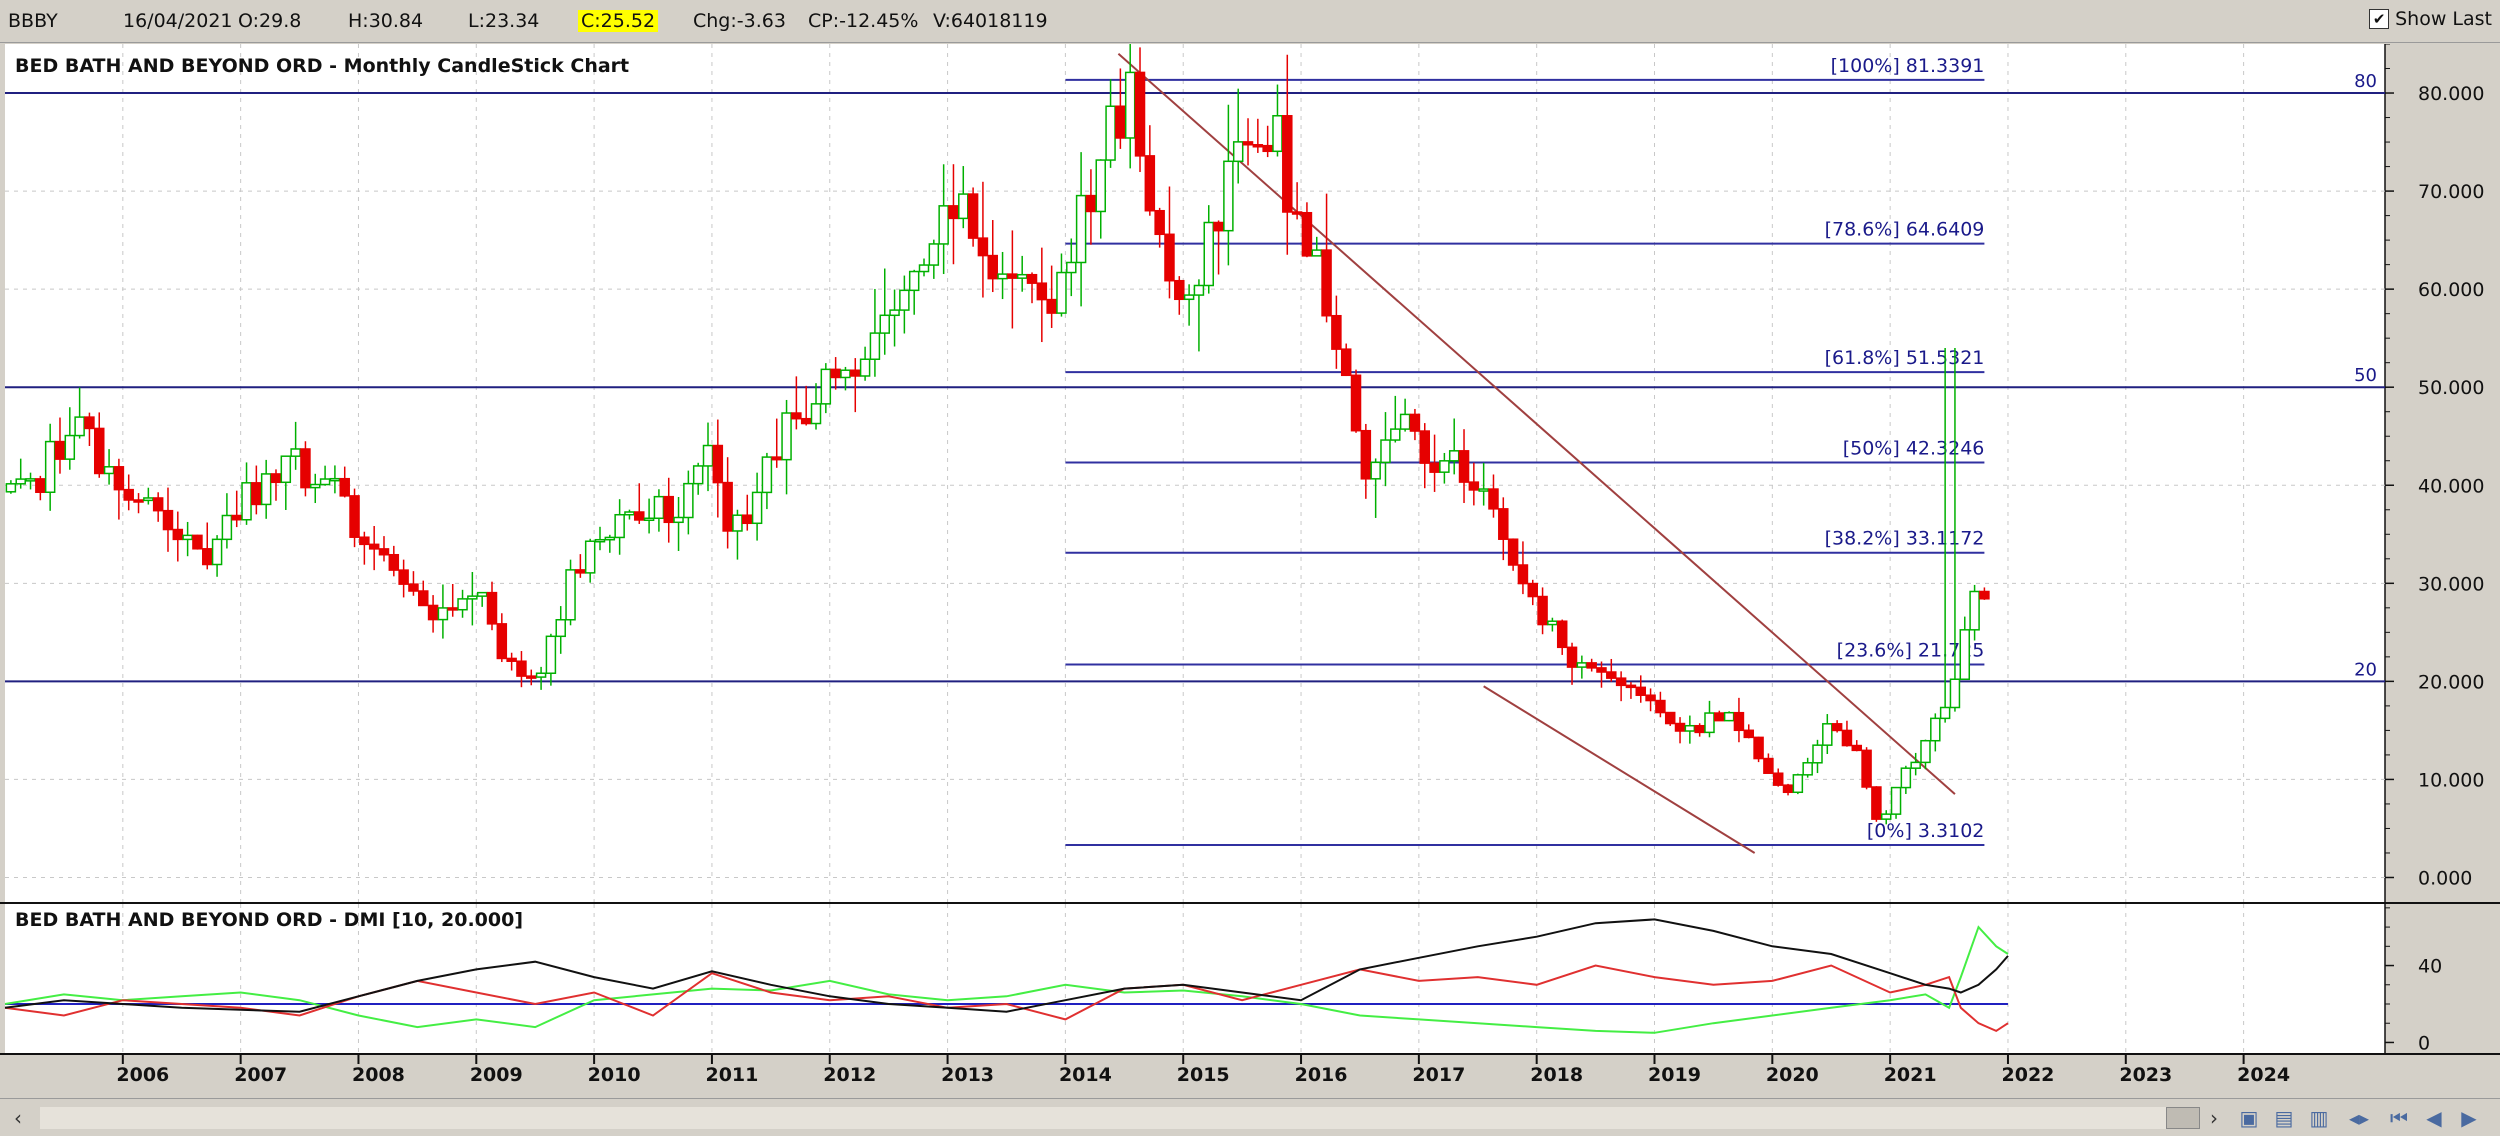 Image resolution: width=2500 pixels, height=1136 pixels. What do you see at coordinates (2434, 1118) in the screenshot?
I see `previous-bar-icon: ◀` at bounding box center [2434, 1118].